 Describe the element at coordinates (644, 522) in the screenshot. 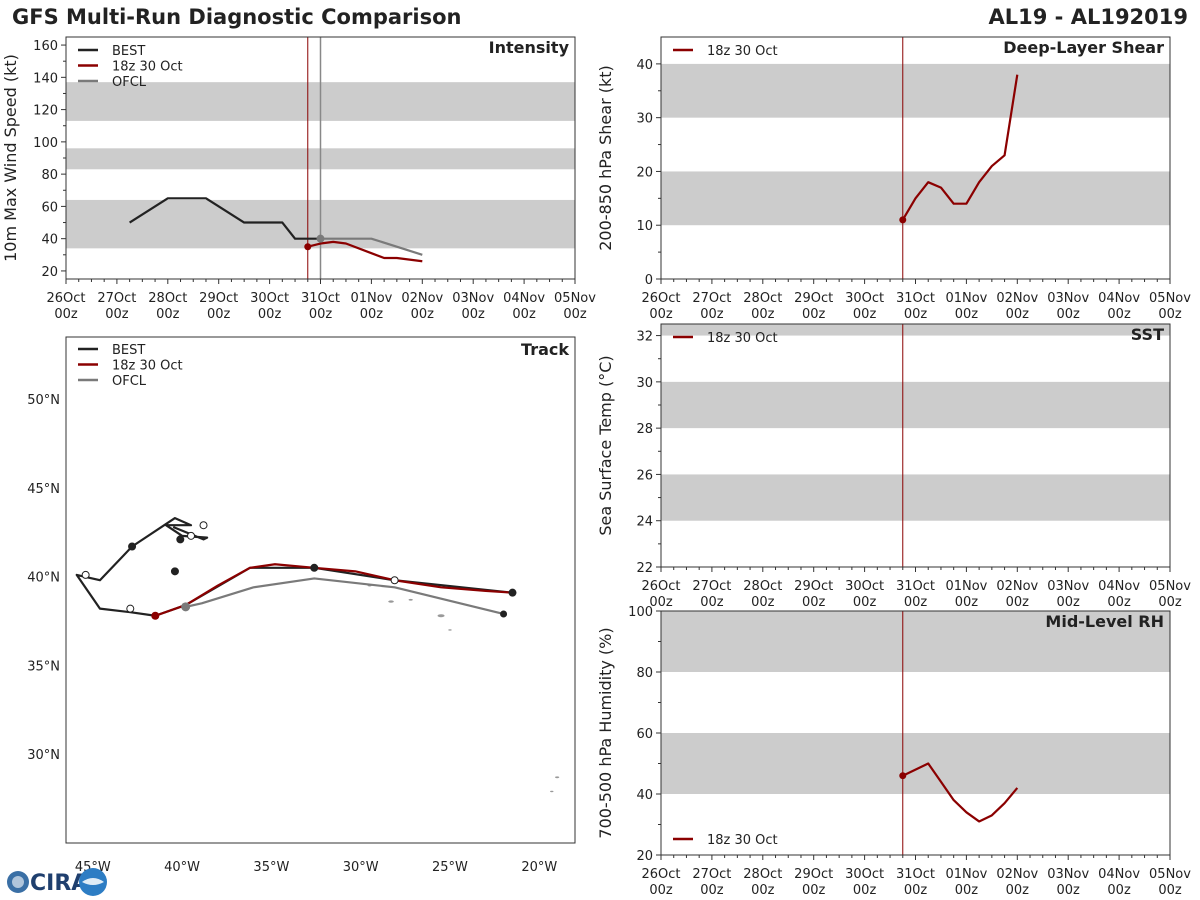

I see `sst-ytick-label: 24` at that location.